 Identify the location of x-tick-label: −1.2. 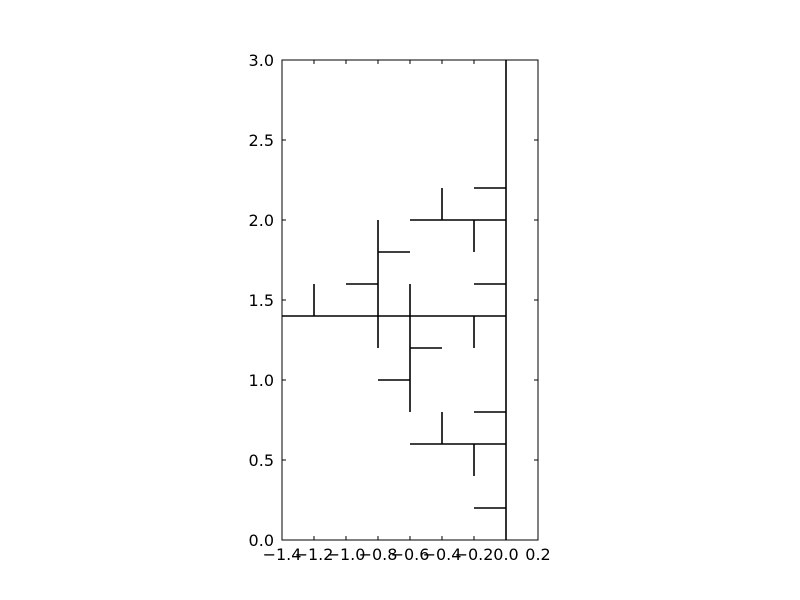
(314, 554).